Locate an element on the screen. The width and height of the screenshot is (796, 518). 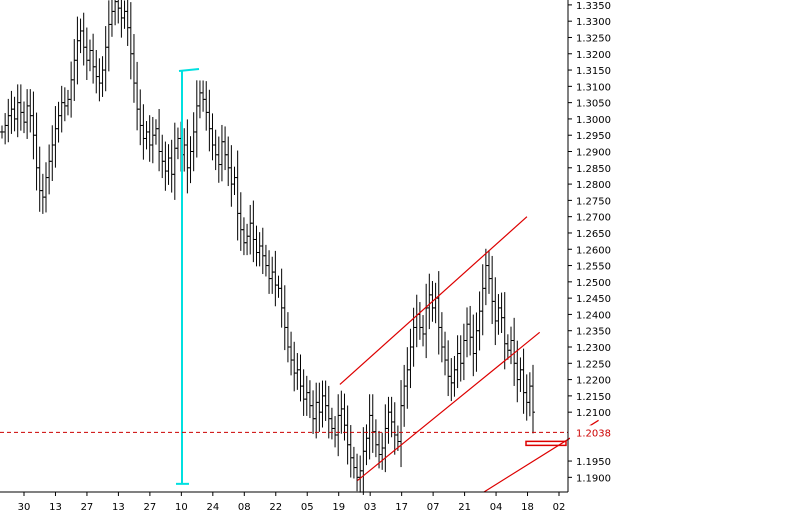
y-tick-label: 1.2550 is located at coordinates (593, 267).